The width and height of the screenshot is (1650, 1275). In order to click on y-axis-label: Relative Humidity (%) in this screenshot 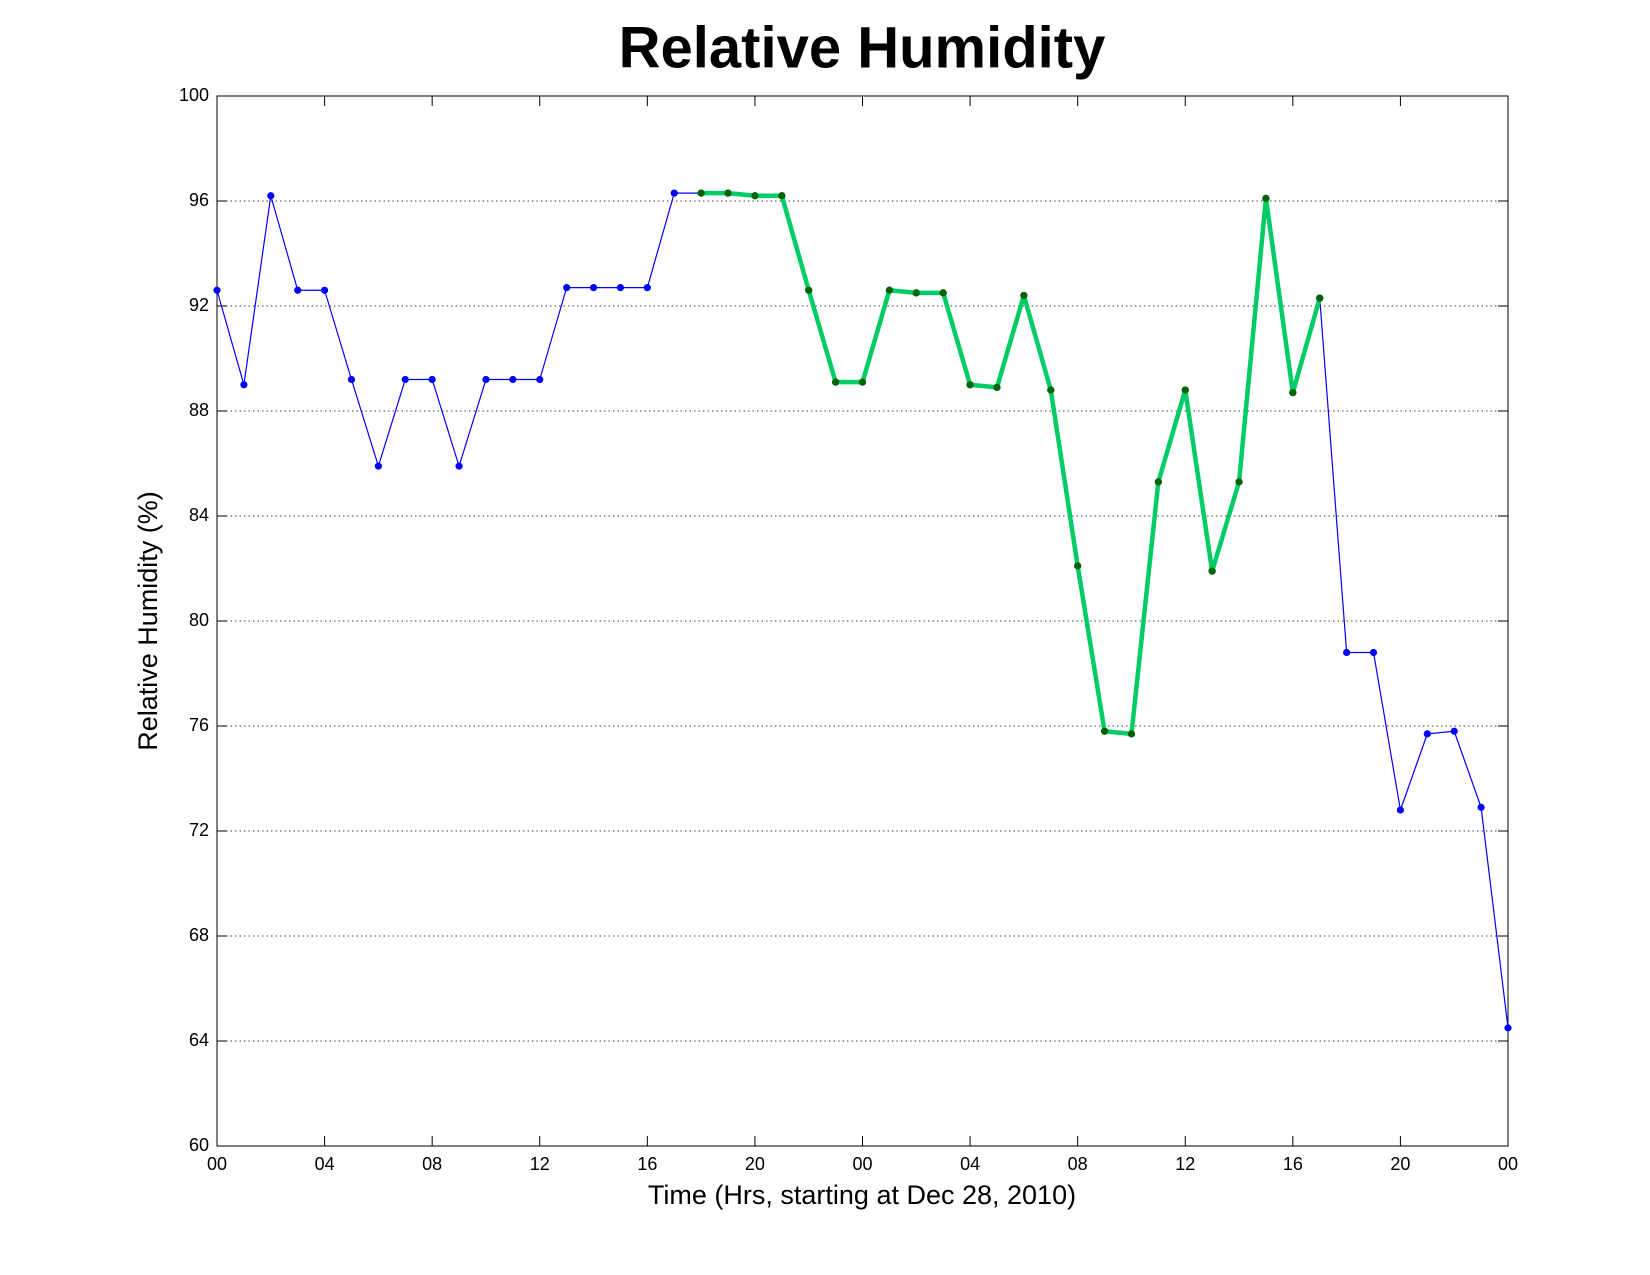, I will do `click(148, 621)`.